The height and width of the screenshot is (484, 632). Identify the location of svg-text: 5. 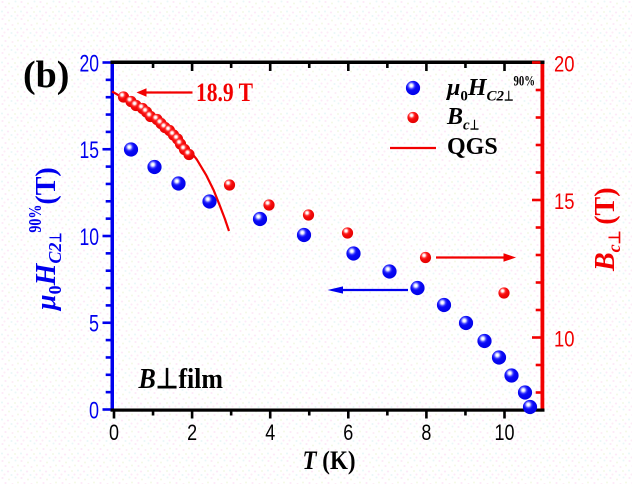
(94, 324).